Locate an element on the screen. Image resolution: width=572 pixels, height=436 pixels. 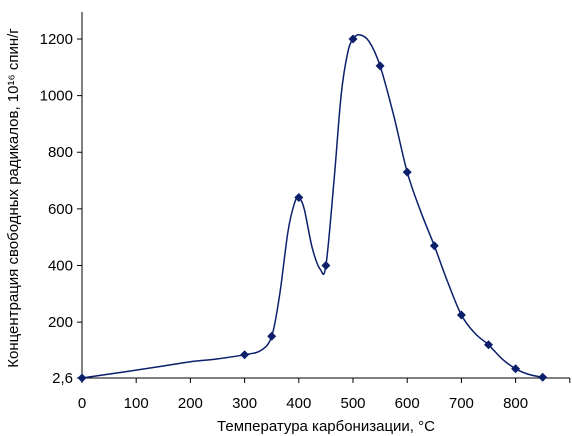
y-tick-label: 800 is located at coordinates (60, 152).